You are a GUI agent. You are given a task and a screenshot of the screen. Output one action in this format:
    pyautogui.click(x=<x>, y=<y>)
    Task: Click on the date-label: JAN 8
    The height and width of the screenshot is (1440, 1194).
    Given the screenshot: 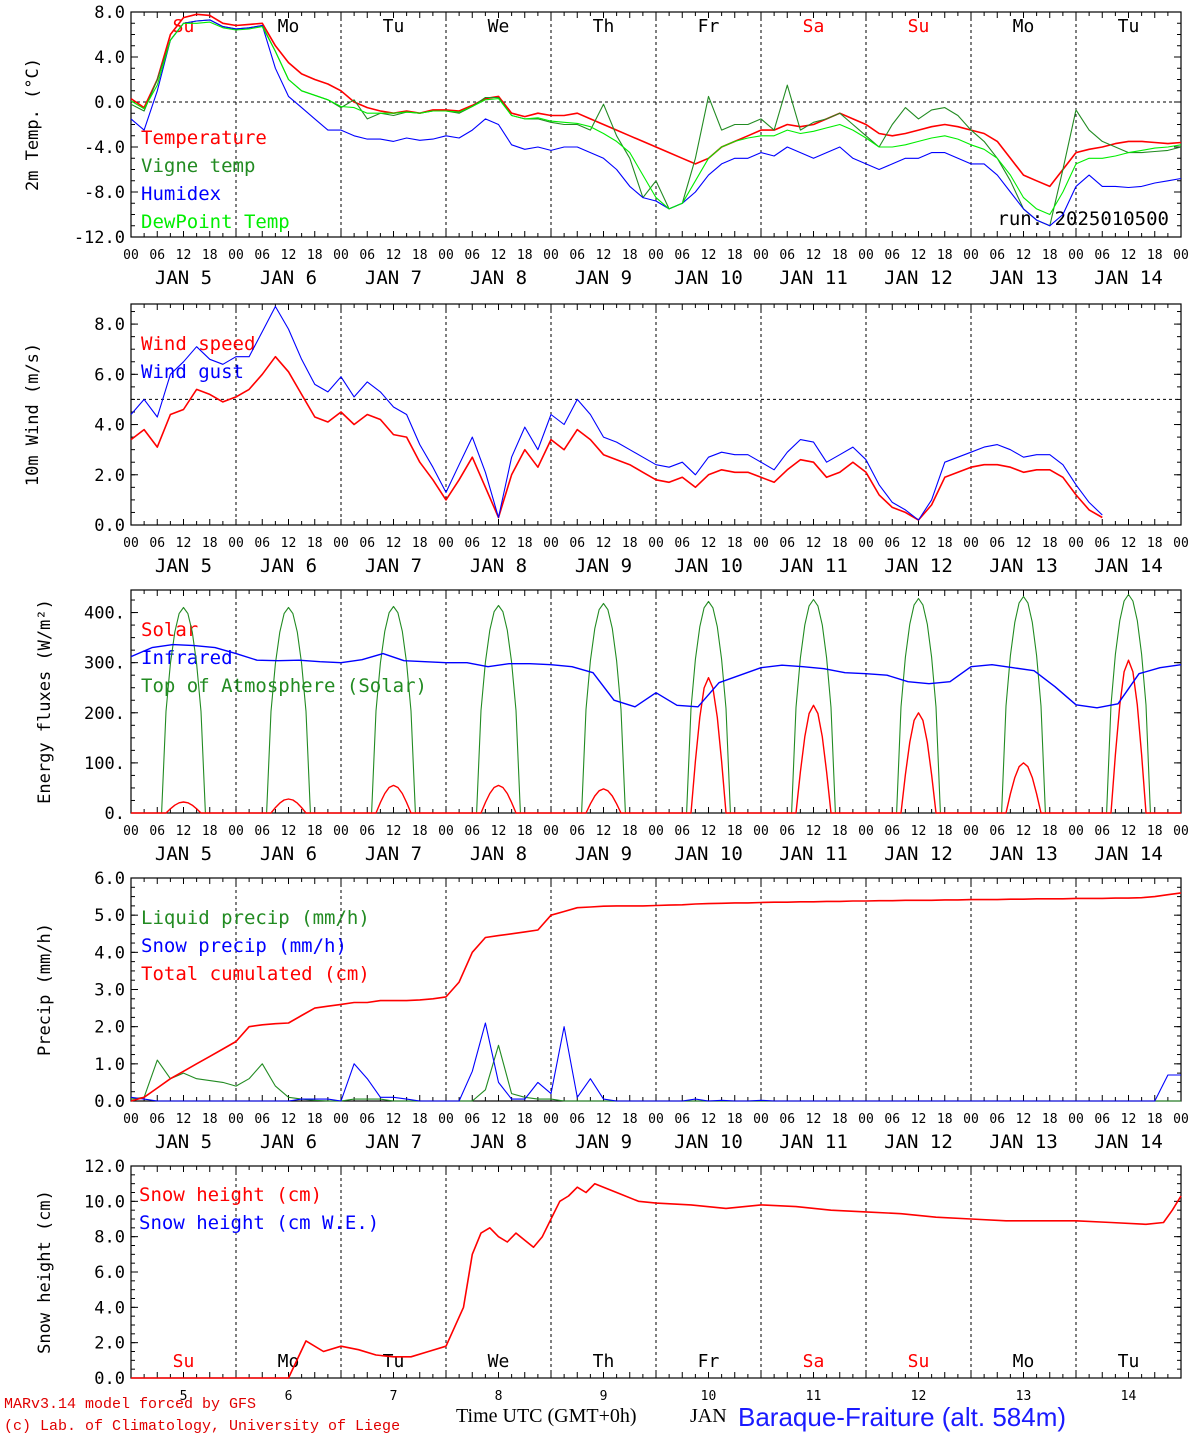 What is the action you would take?
    pyautogui.click(x=498, y=1142)
    